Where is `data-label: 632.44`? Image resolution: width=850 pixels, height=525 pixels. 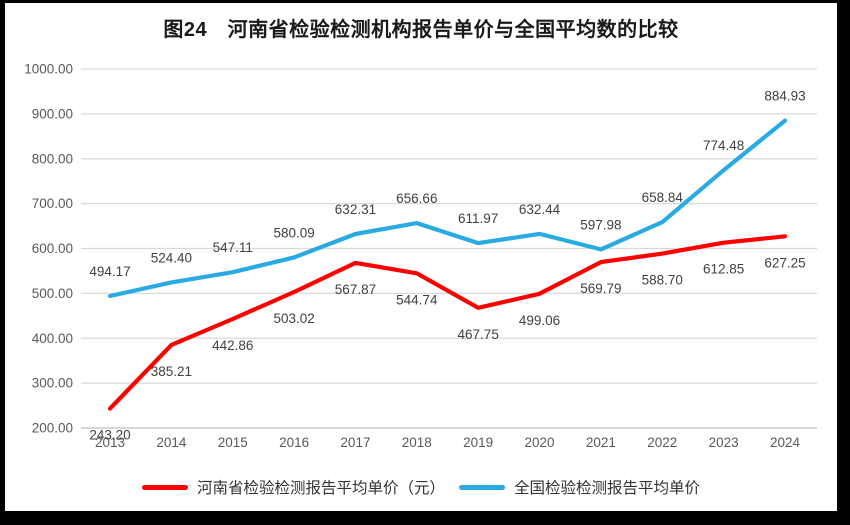 data-label: 632.44 is located at coordinates (540, 209).